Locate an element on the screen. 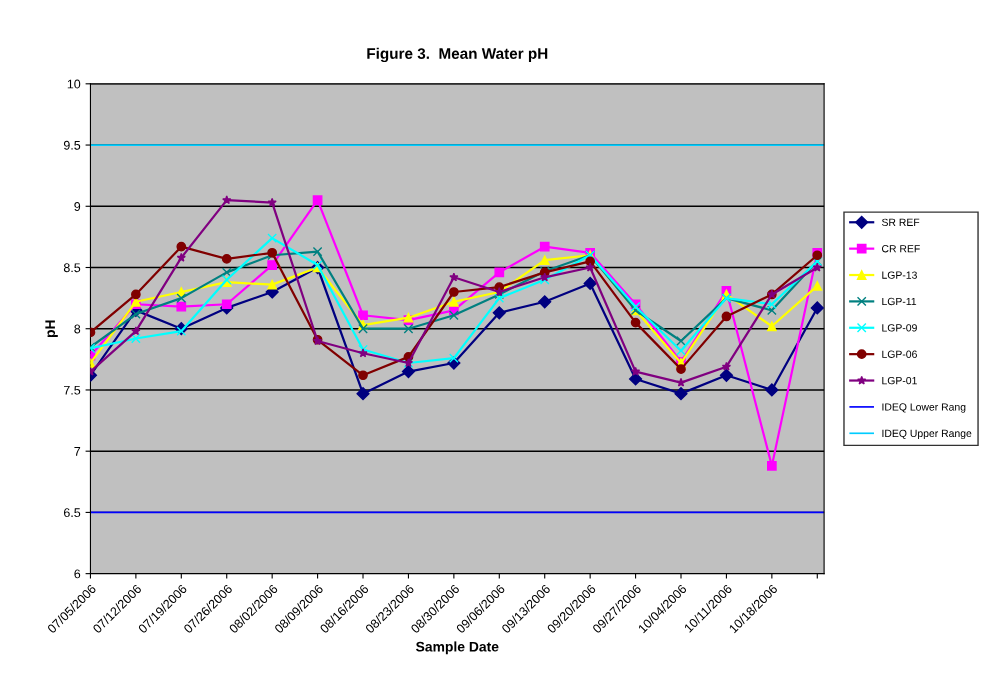 This screenshot has height=687, width=1005. legend-label: SR REF is located at coordinates (900, 222).